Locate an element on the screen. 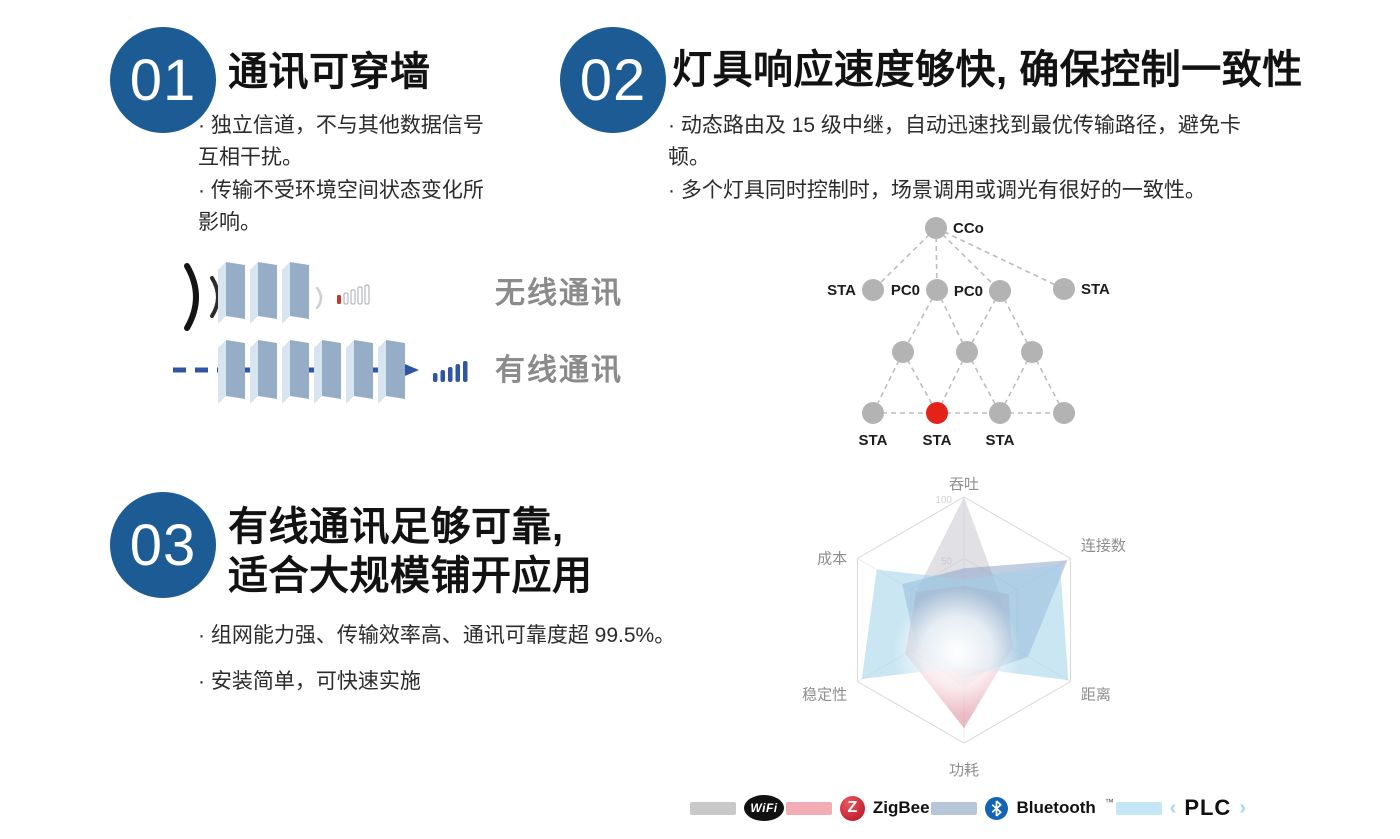 This screenshot has width=1400, height=839. radar-axis-label: 连接数 is located at coordinates (1103, 546).